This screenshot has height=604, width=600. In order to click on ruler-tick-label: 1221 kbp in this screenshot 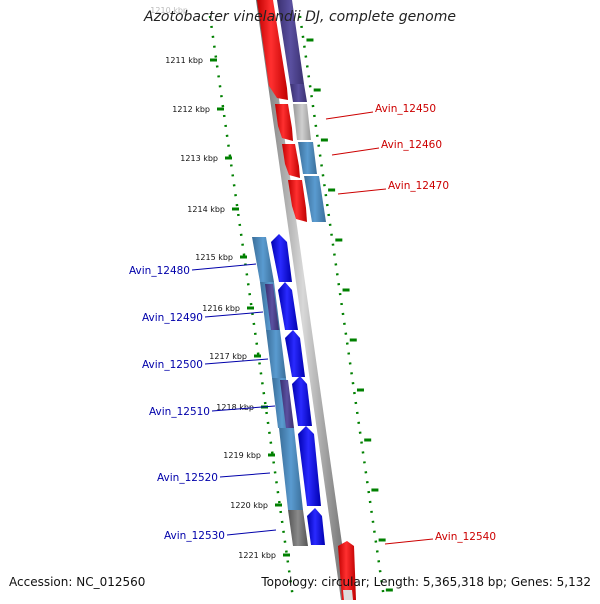, I will do `click(257, 555)`.